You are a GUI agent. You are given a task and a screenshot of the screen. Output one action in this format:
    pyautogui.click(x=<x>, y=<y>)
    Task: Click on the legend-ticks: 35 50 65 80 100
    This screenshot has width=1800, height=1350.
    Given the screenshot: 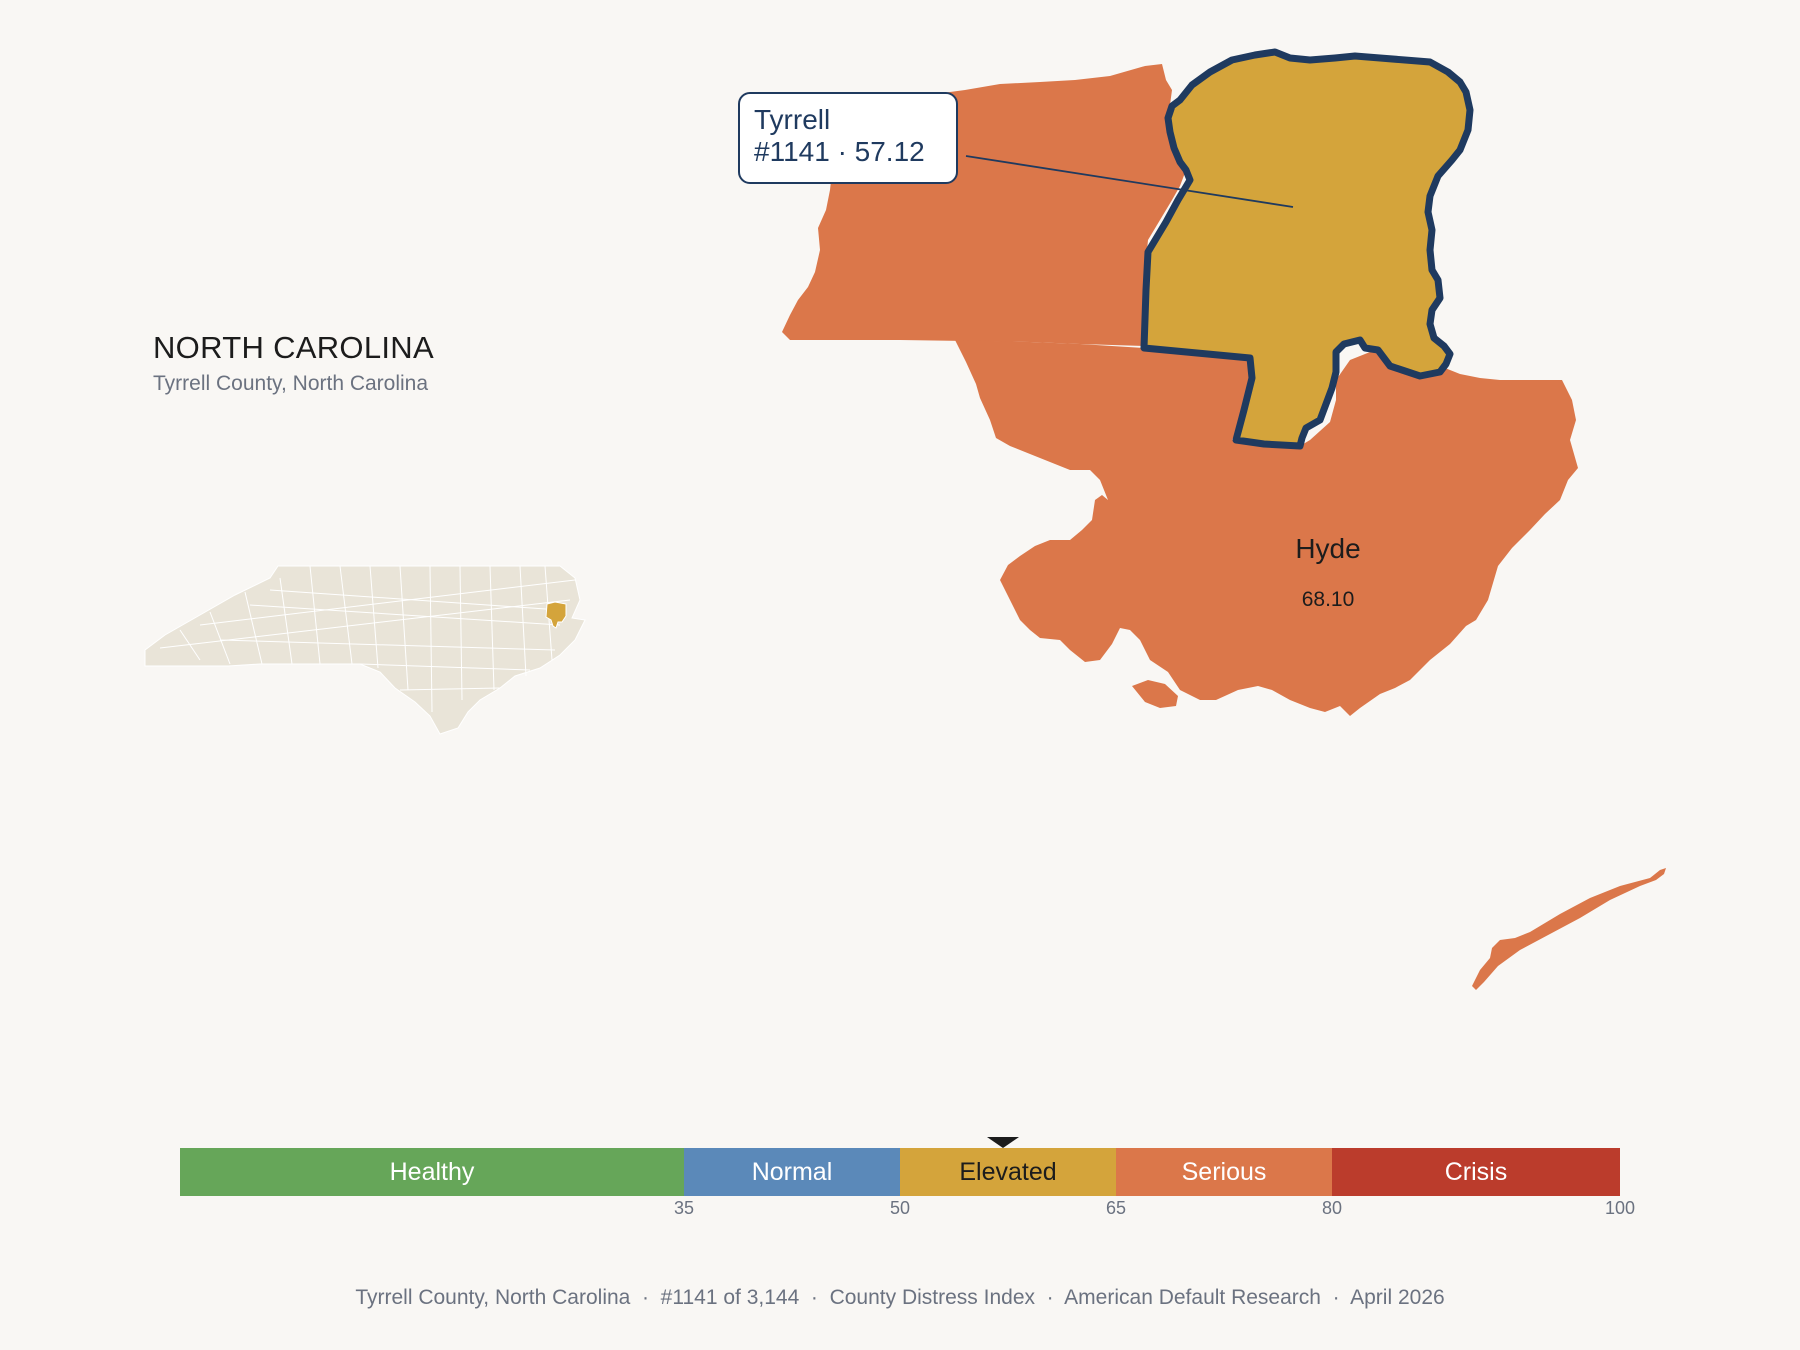 What is the action you would take?
    pyautogui.click(x=907, y=1211)
    